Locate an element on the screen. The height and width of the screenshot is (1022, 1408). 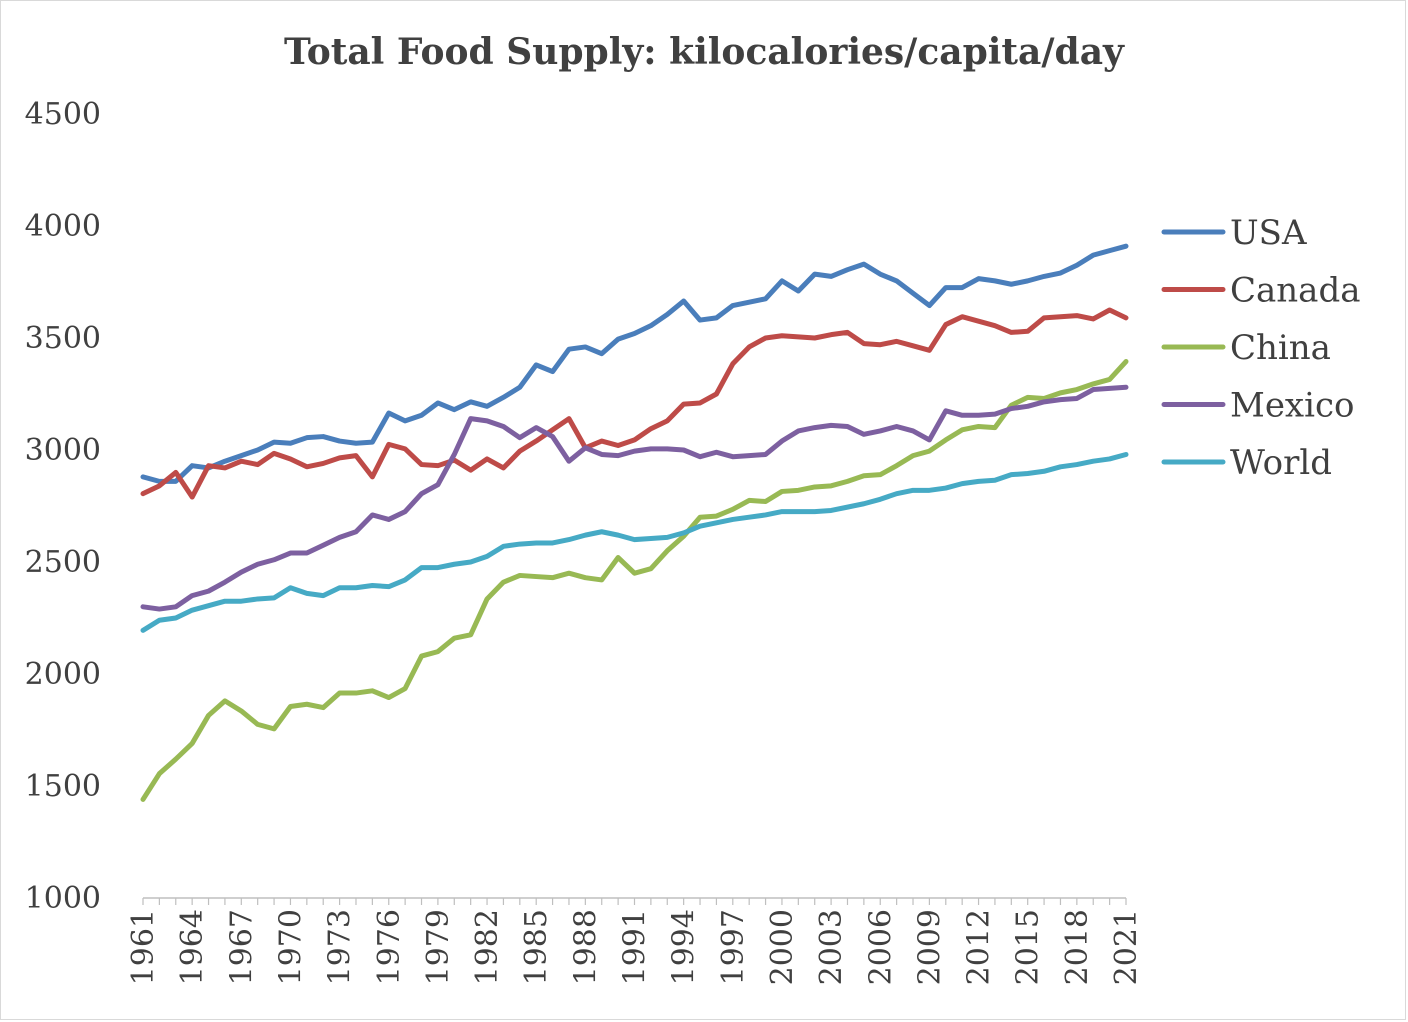
x-tick-label: 1964 is located at coordinates (192, 947).